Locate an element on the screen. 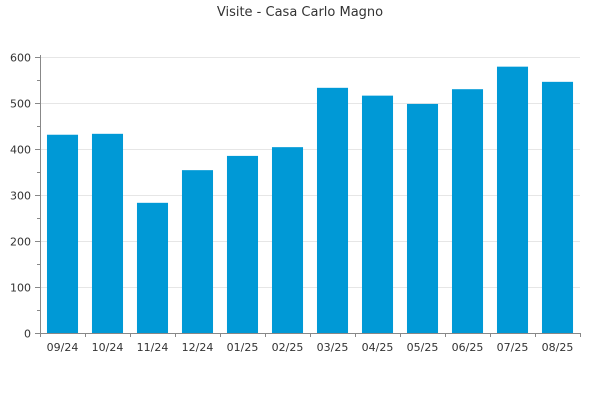 This screenshot has width=600, height=400. y-tick-label: 200 is located at coordinates (20, 242).